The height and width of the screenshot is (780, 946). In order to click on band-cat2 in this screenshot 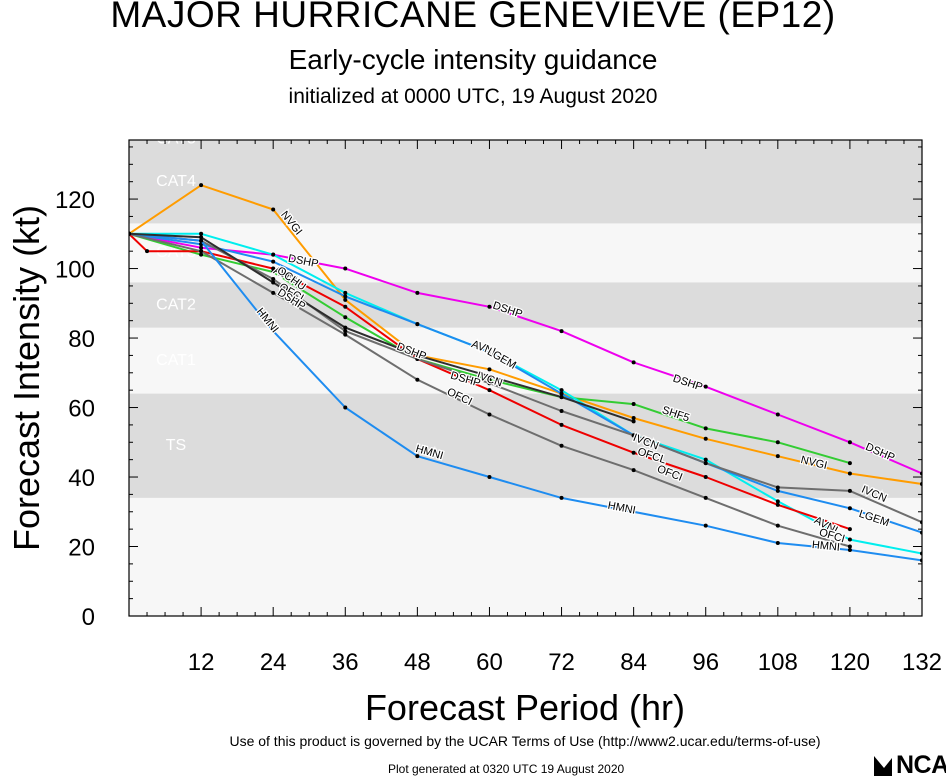, I will do `click(525, 305)`.